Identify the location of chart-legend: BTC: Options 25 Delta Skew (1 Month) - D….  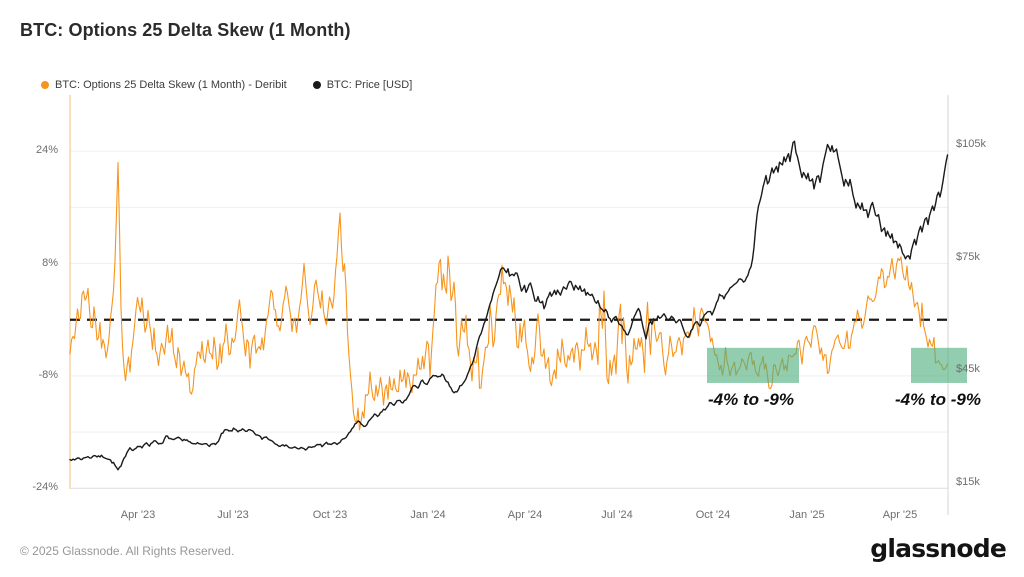
(226, 85).